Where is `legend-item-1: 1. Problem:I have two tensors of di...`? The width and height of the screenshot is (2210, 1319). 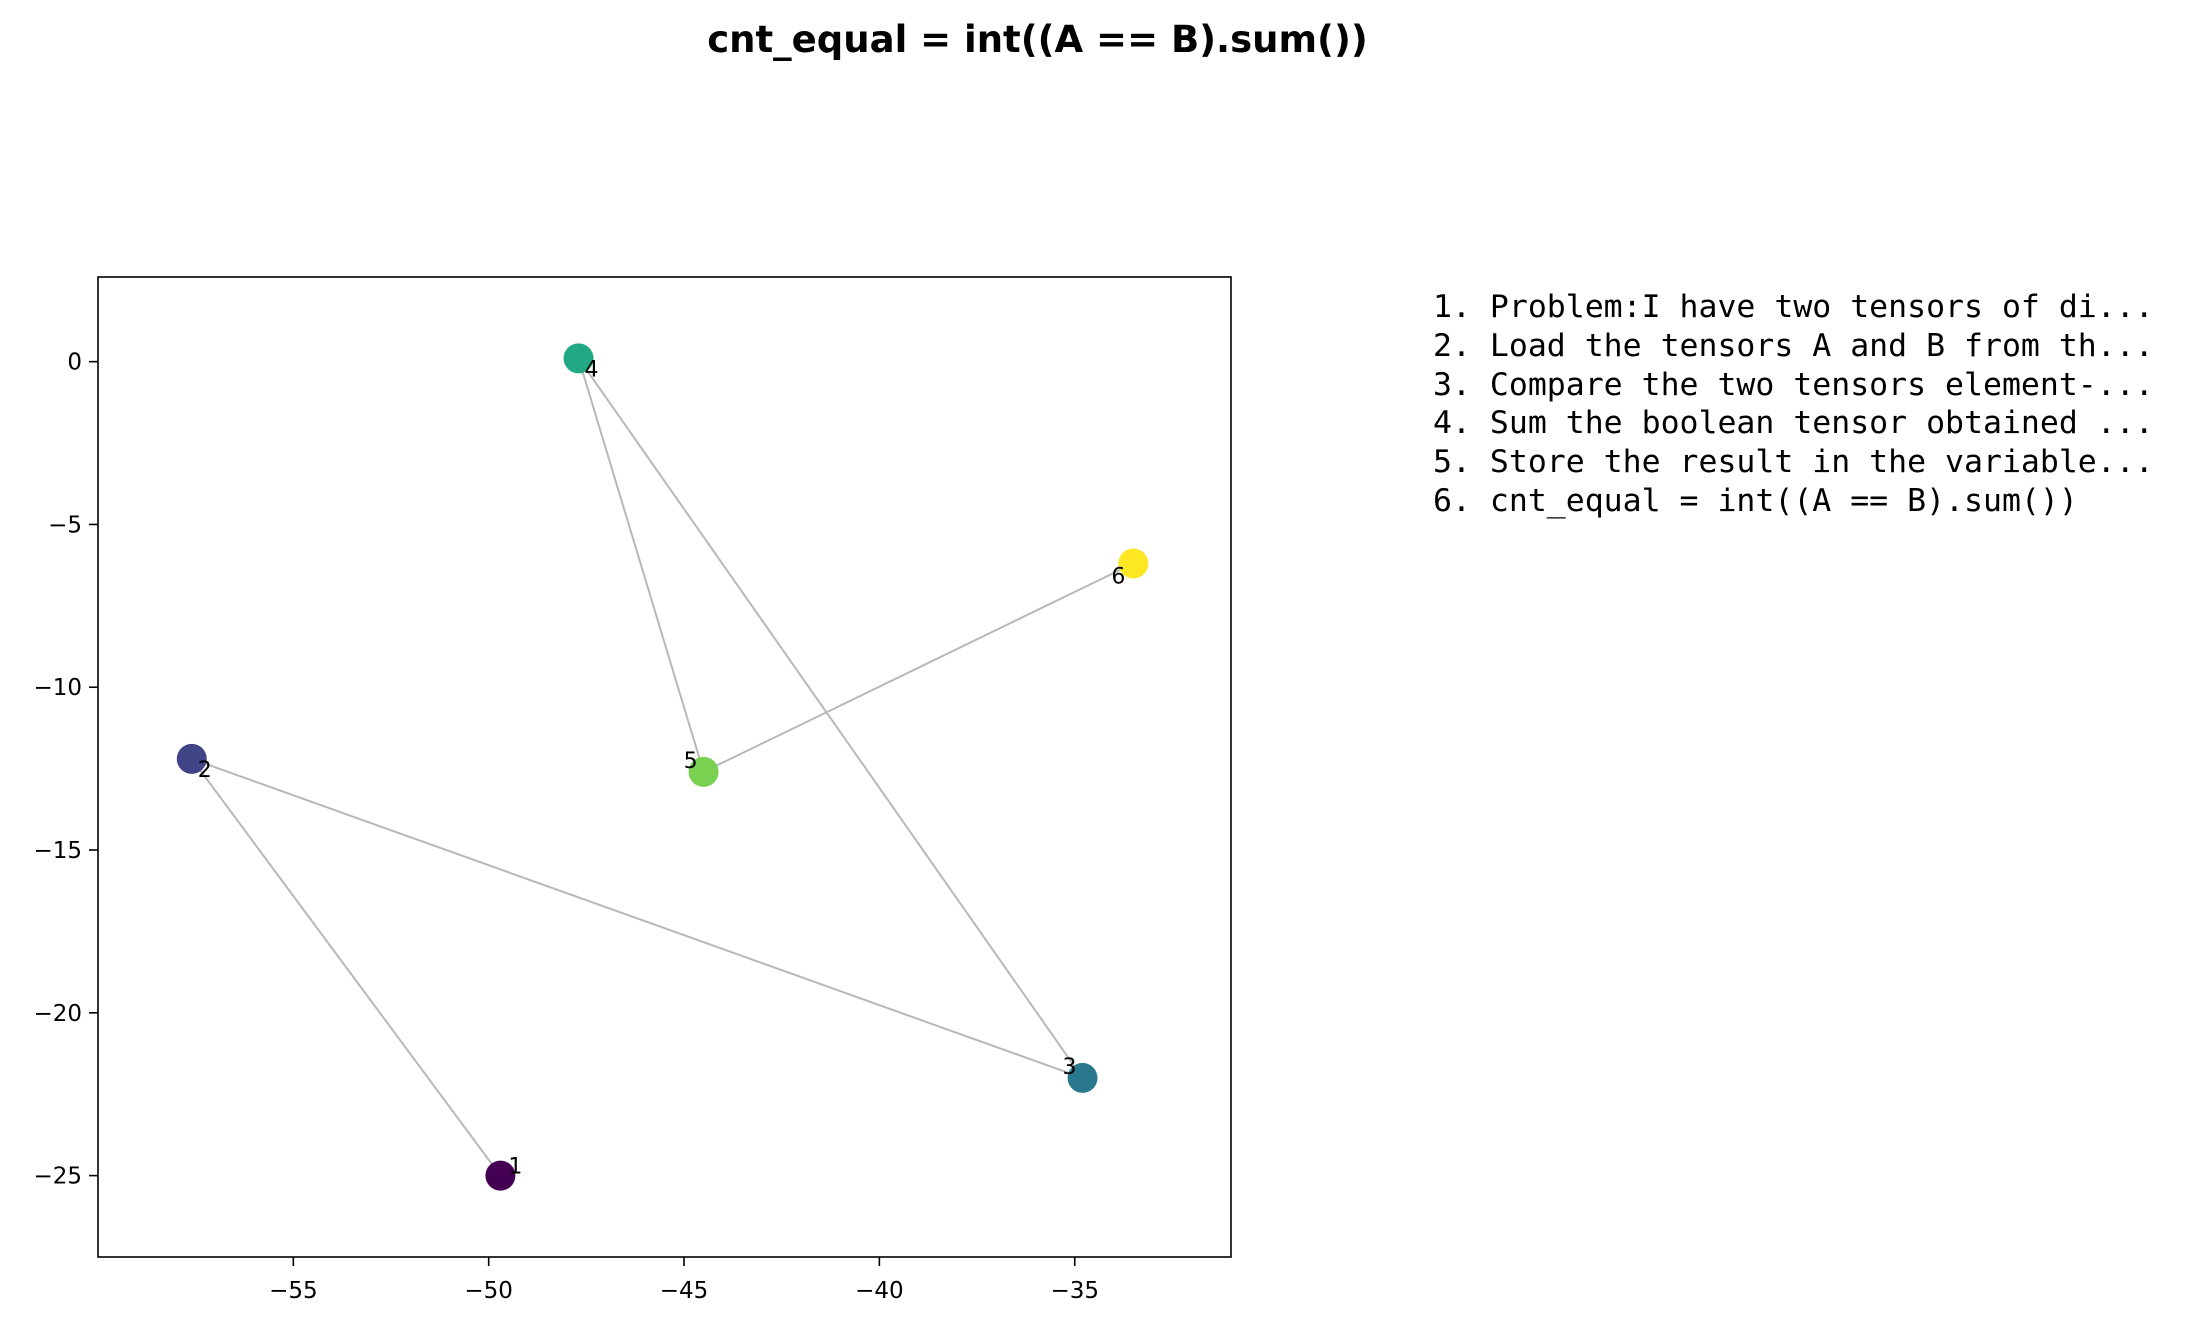 legend-item-1: 1. Problem:I have two tensors of di... is located at coordinates (1793, 307).